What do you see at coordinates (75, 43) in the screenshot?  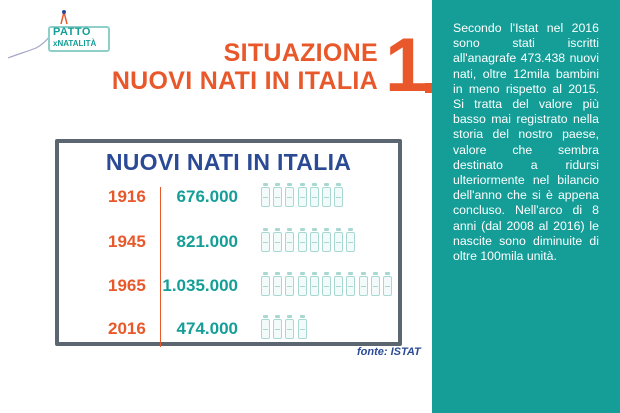 I see `logo-line2: xNATALITÀ` at bounding box center [75, 43].